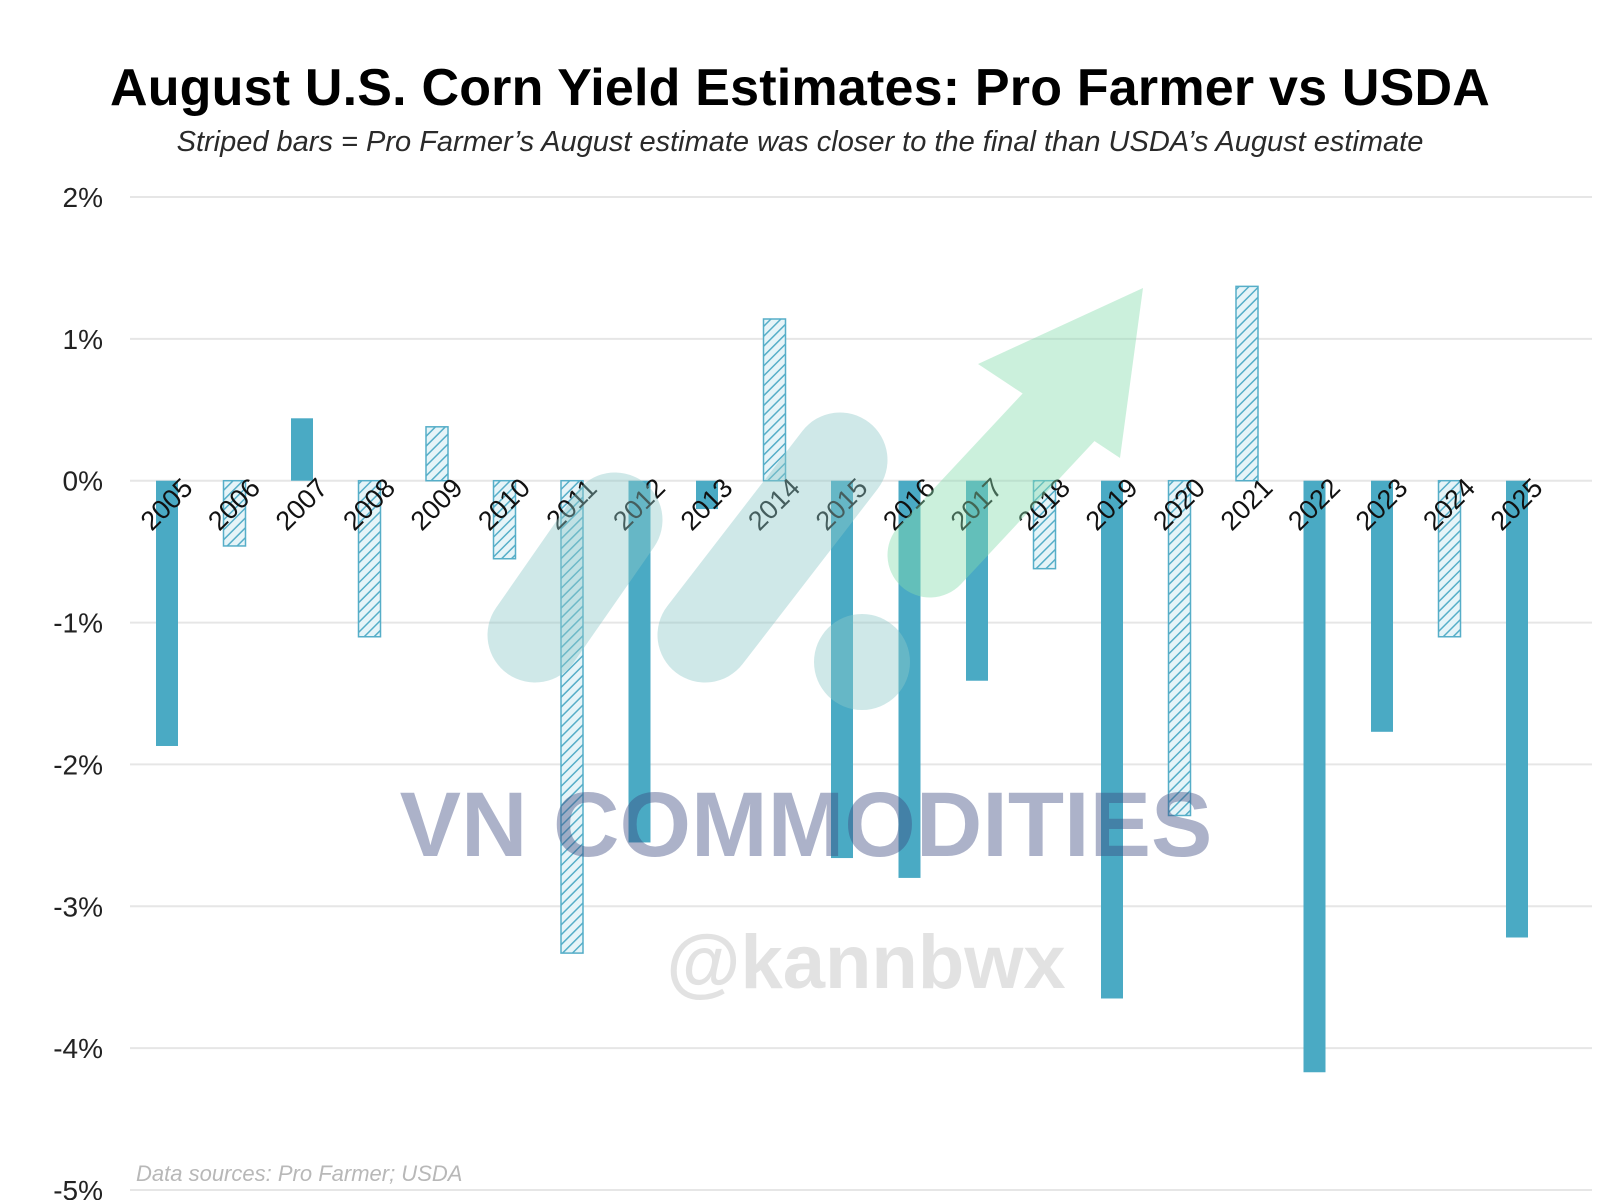 This screenshot has width=1600, height=1200. What do you see at coordinates (504, 519) in the screenshot?
I see `bar-2010` at bounding box center [504, 519].